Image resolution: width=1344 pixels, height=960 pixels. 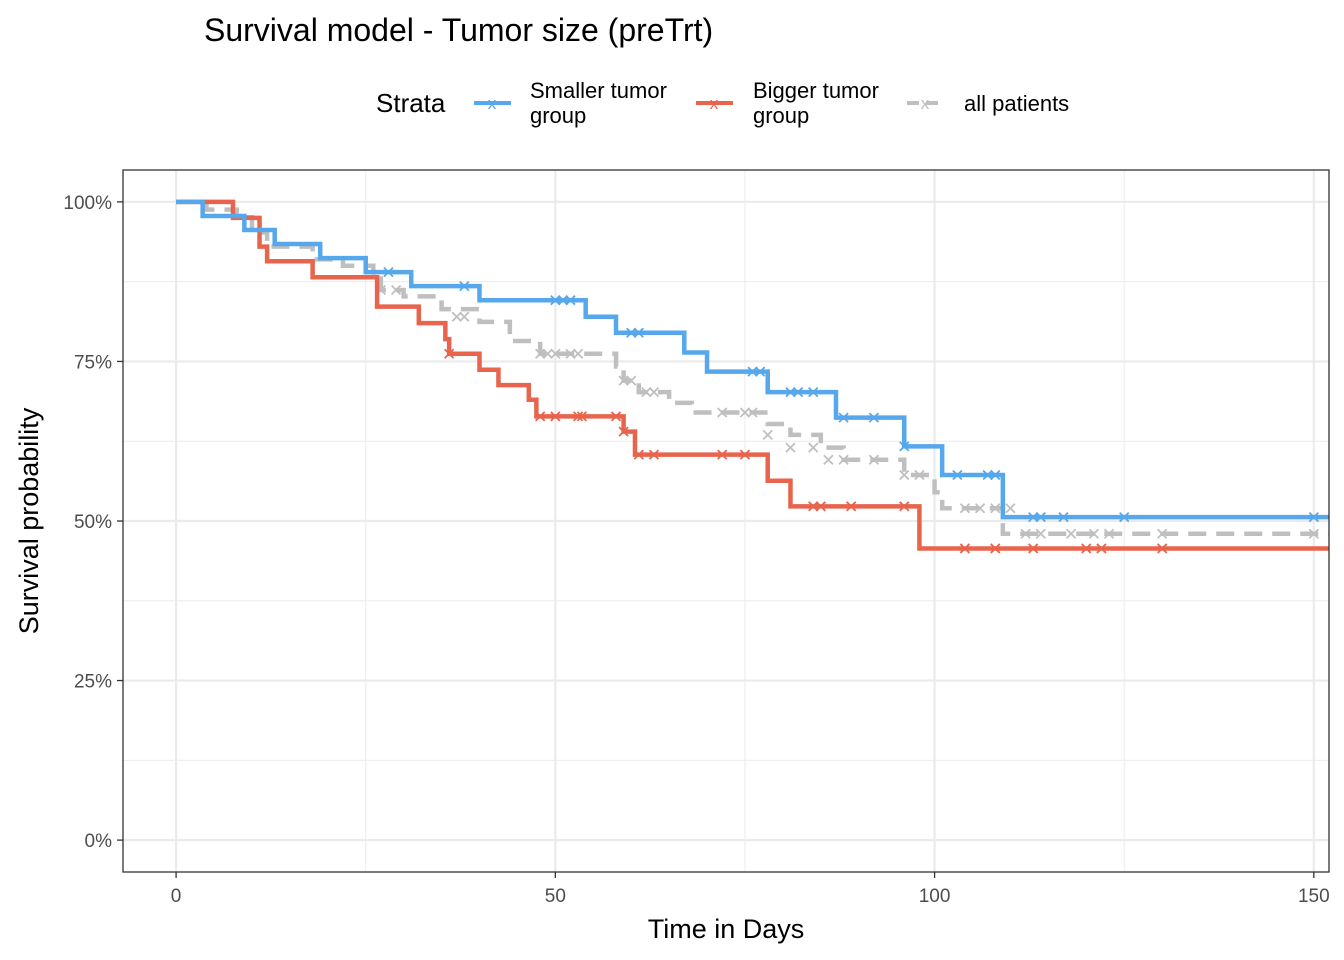 What do you see at coordinates (87, 203) in the screenshot?
I see `y-tick-label: 100%` at bounding box center [87, 203].